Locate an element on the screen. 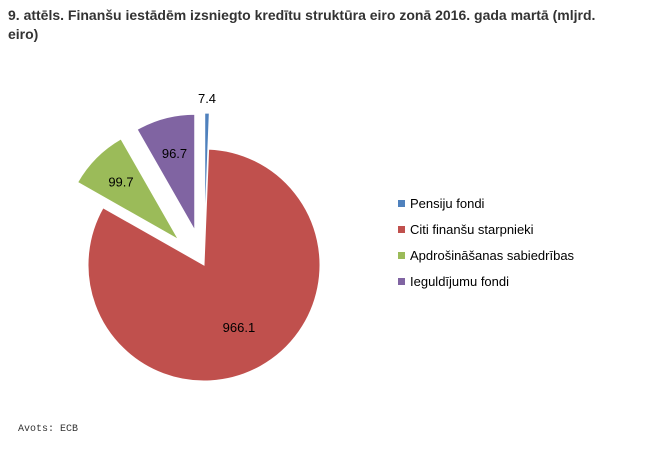  legend-label: Apdrošināšanas sabiedrības is located at coordinates (492, 255).